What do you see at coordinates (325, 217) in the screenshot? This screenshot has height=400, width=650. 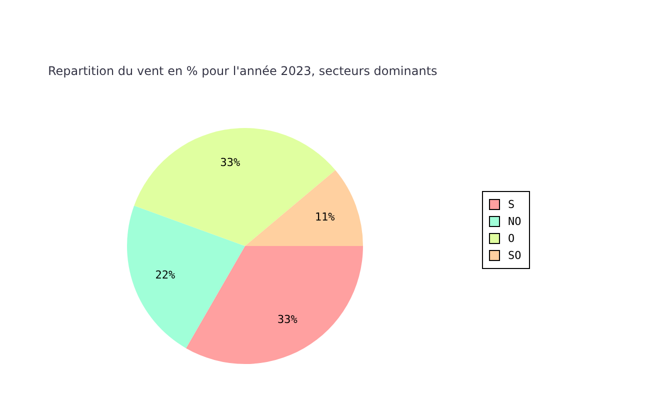 I see `data-label: 11%` at bounding box center [325, 217].